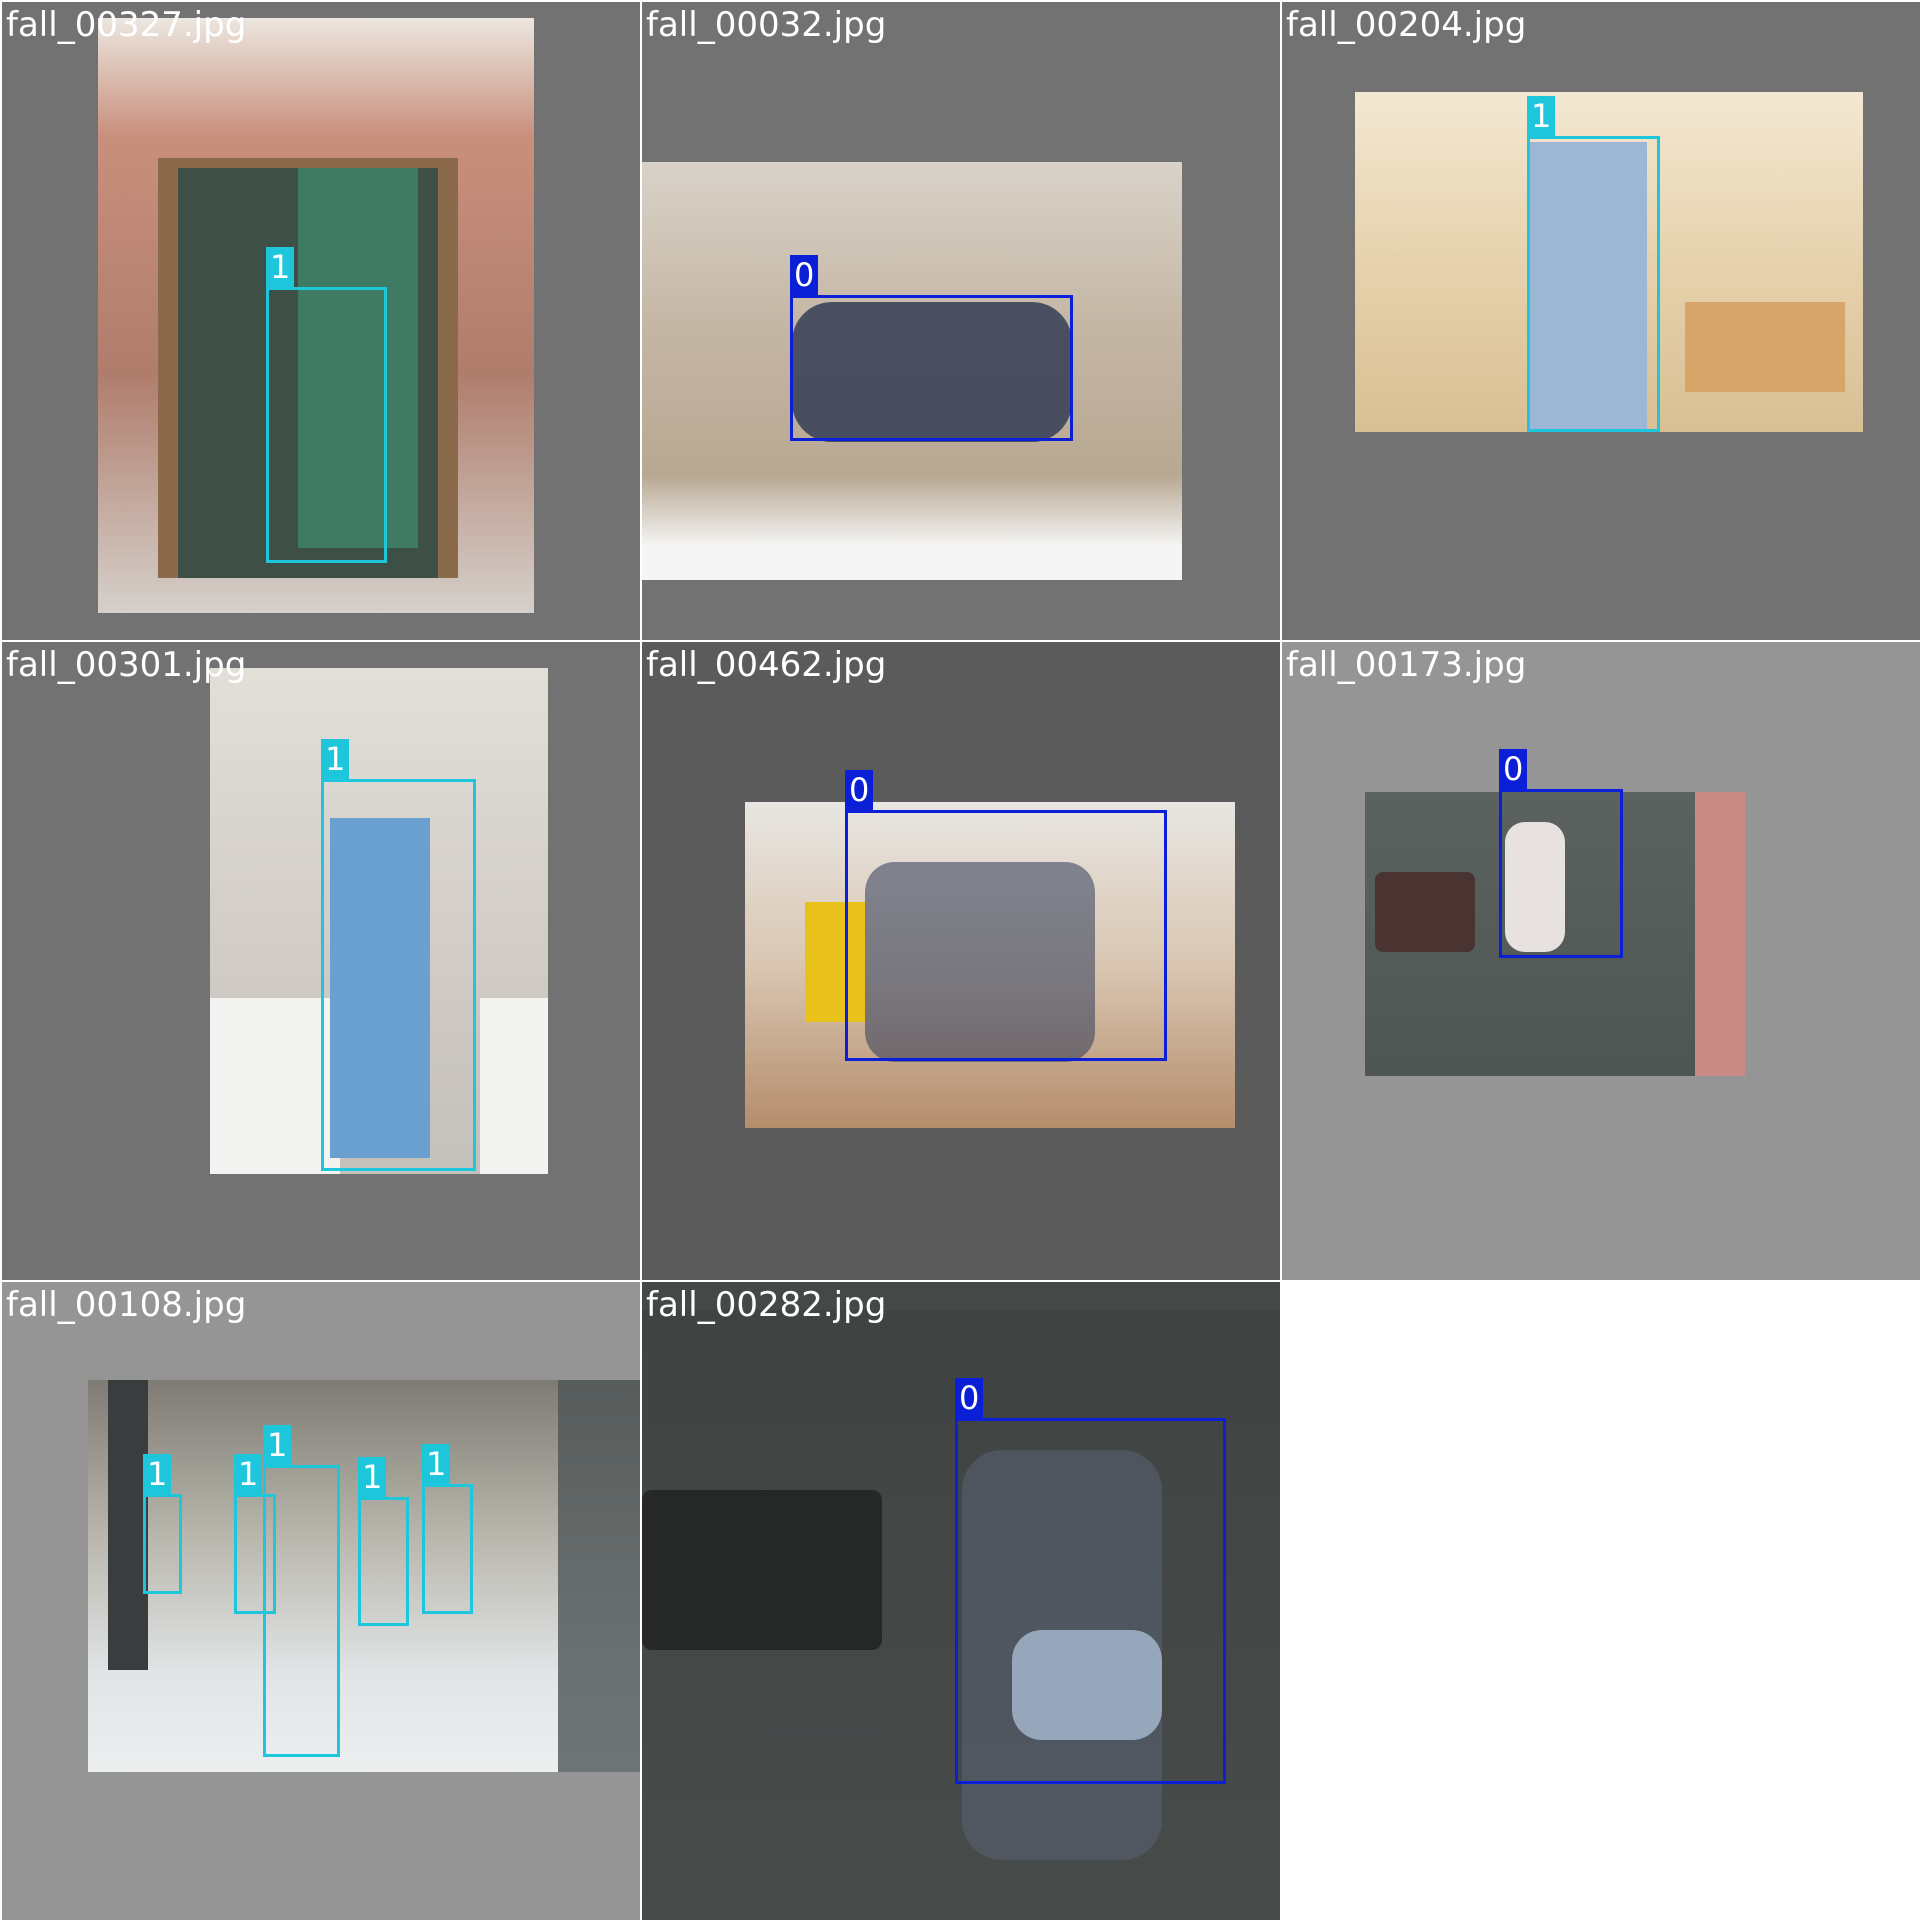 Image resolution: width=1920 pixels, height=1920 pixels. I want to click on image-tile: 1 fall_00327.jpg, so click(321, 321).